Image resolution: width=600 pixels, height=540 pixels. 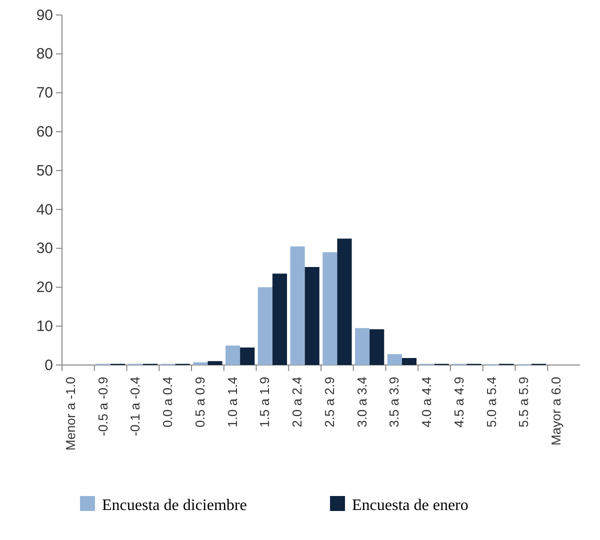 I want to click on y-tick-label: 0, so click(x=48, y=365).